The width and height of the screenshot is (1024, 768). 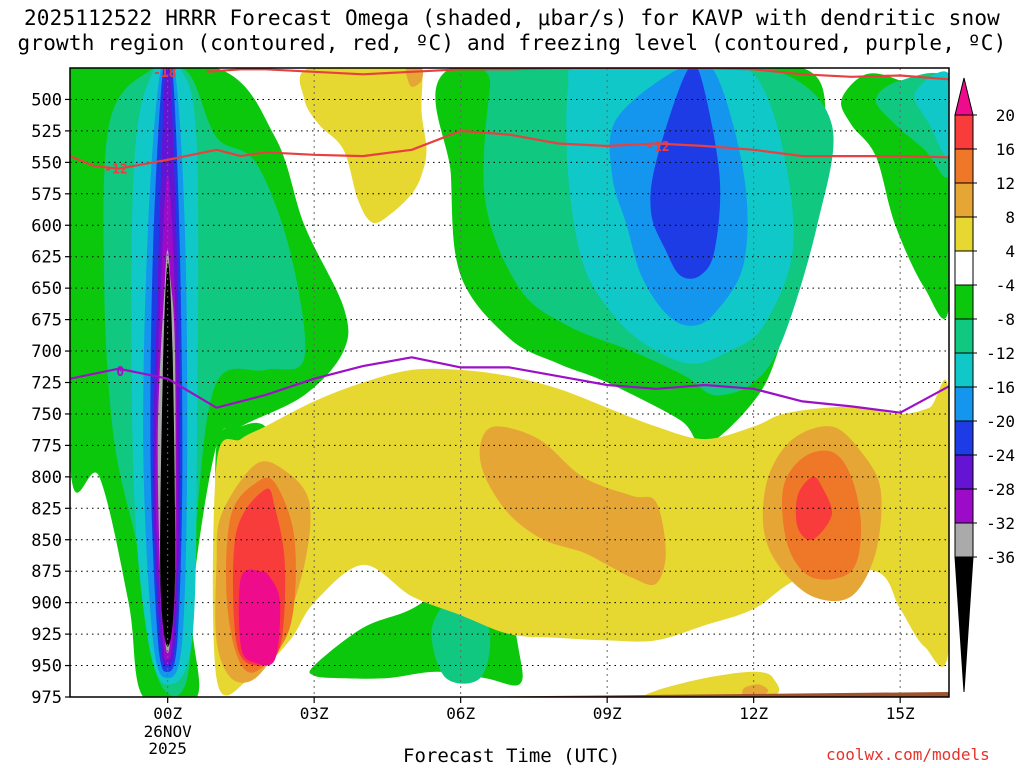 What do you see at coordinates (1005, 115) in the screenshot?
I see `colorbar-label-0: 20` at bounding box center [1005, 115].